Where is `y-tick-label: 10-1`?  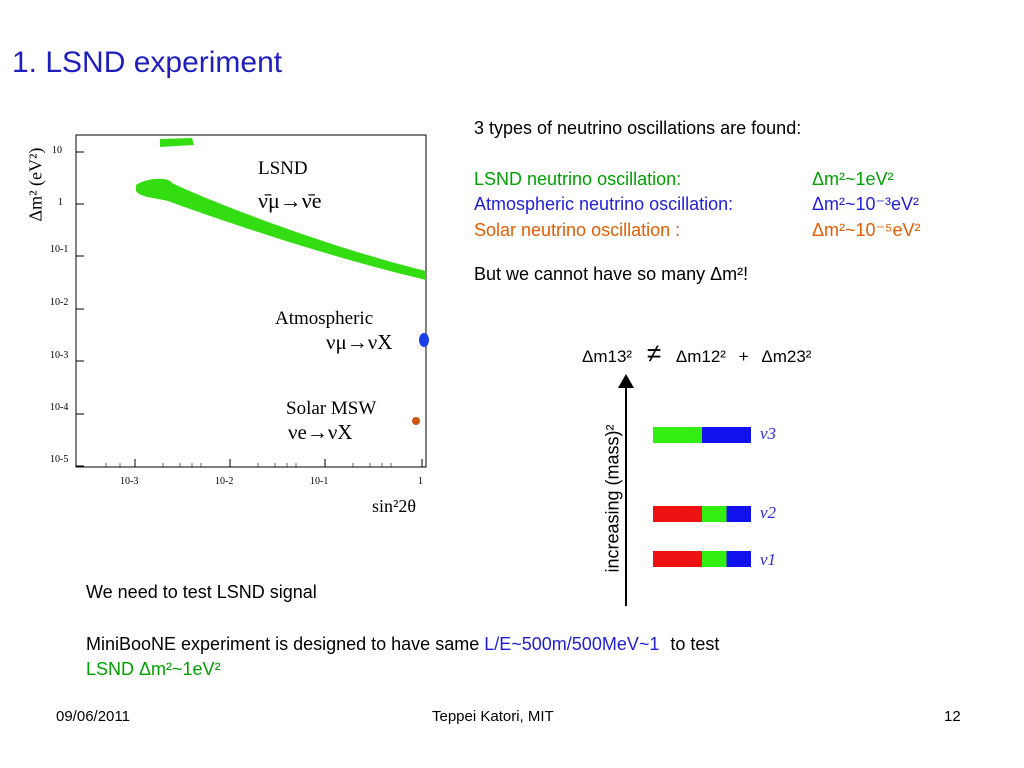
y-tick-label: 10-1 is located at coordinates (59, 249).